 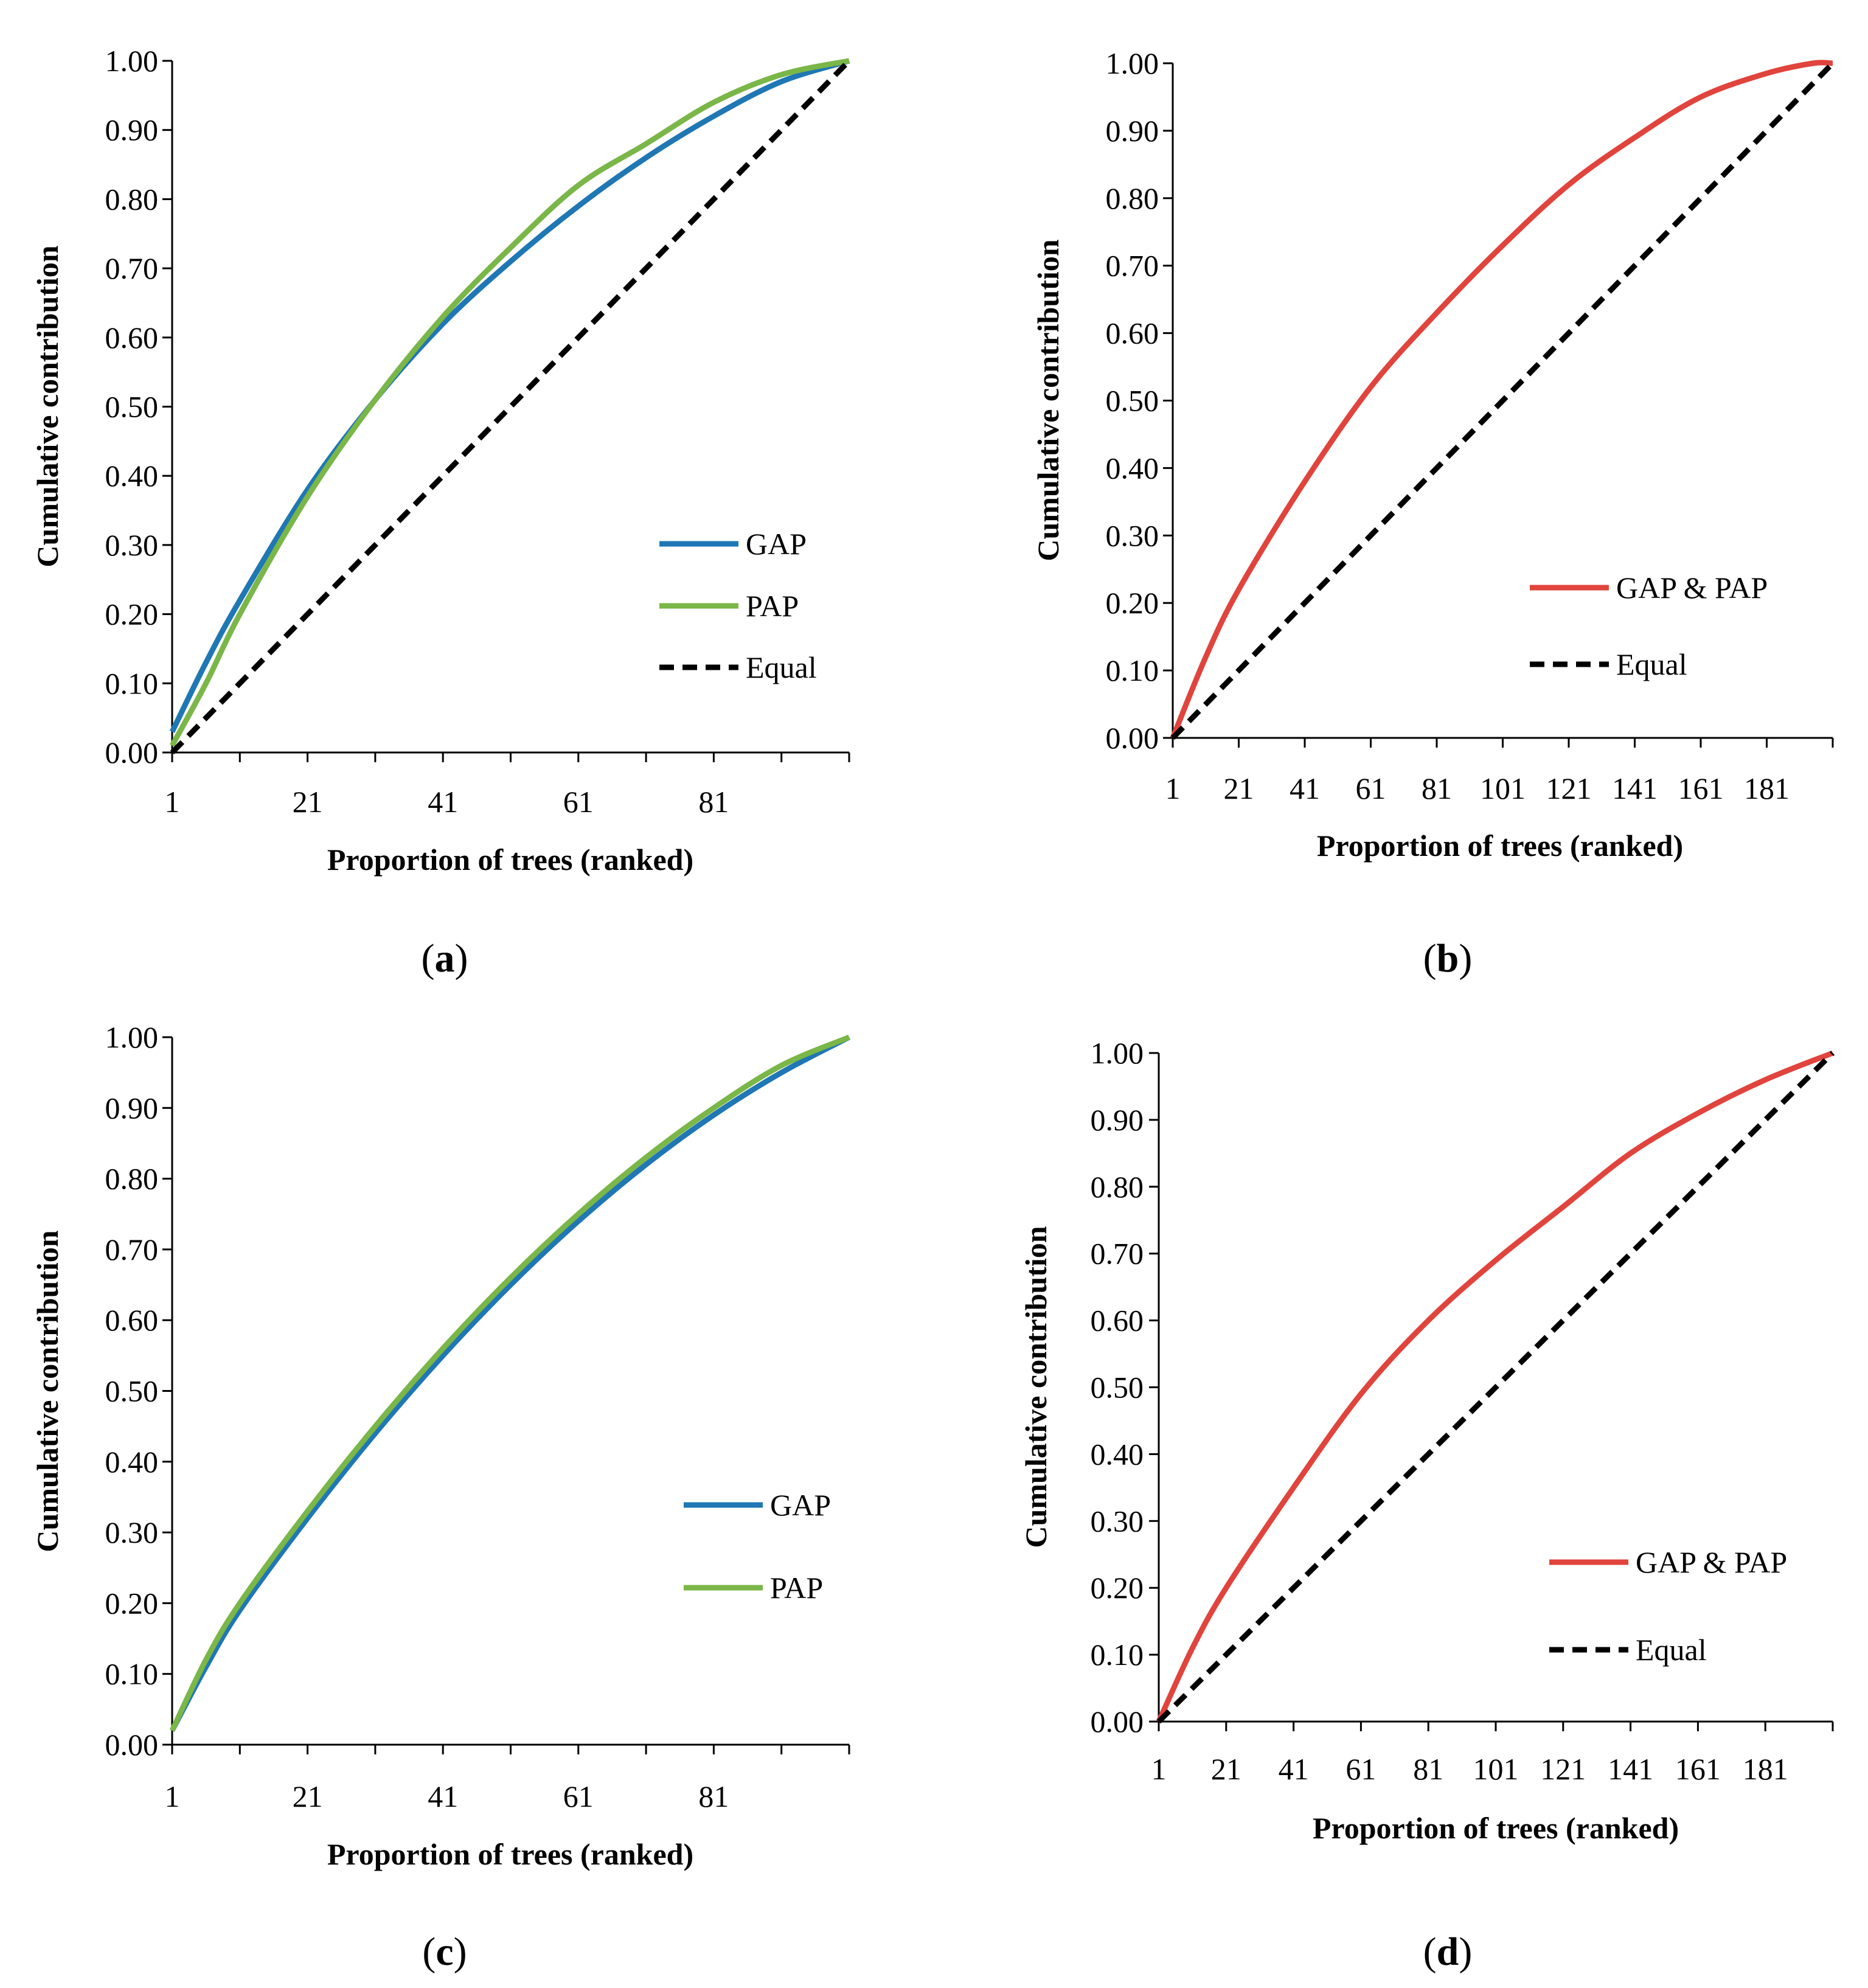 What do you see at coordinates (1692, 588) in the screenshot?
I see `legend-label: GAP & PAP` at bounding box center [1692, 588].